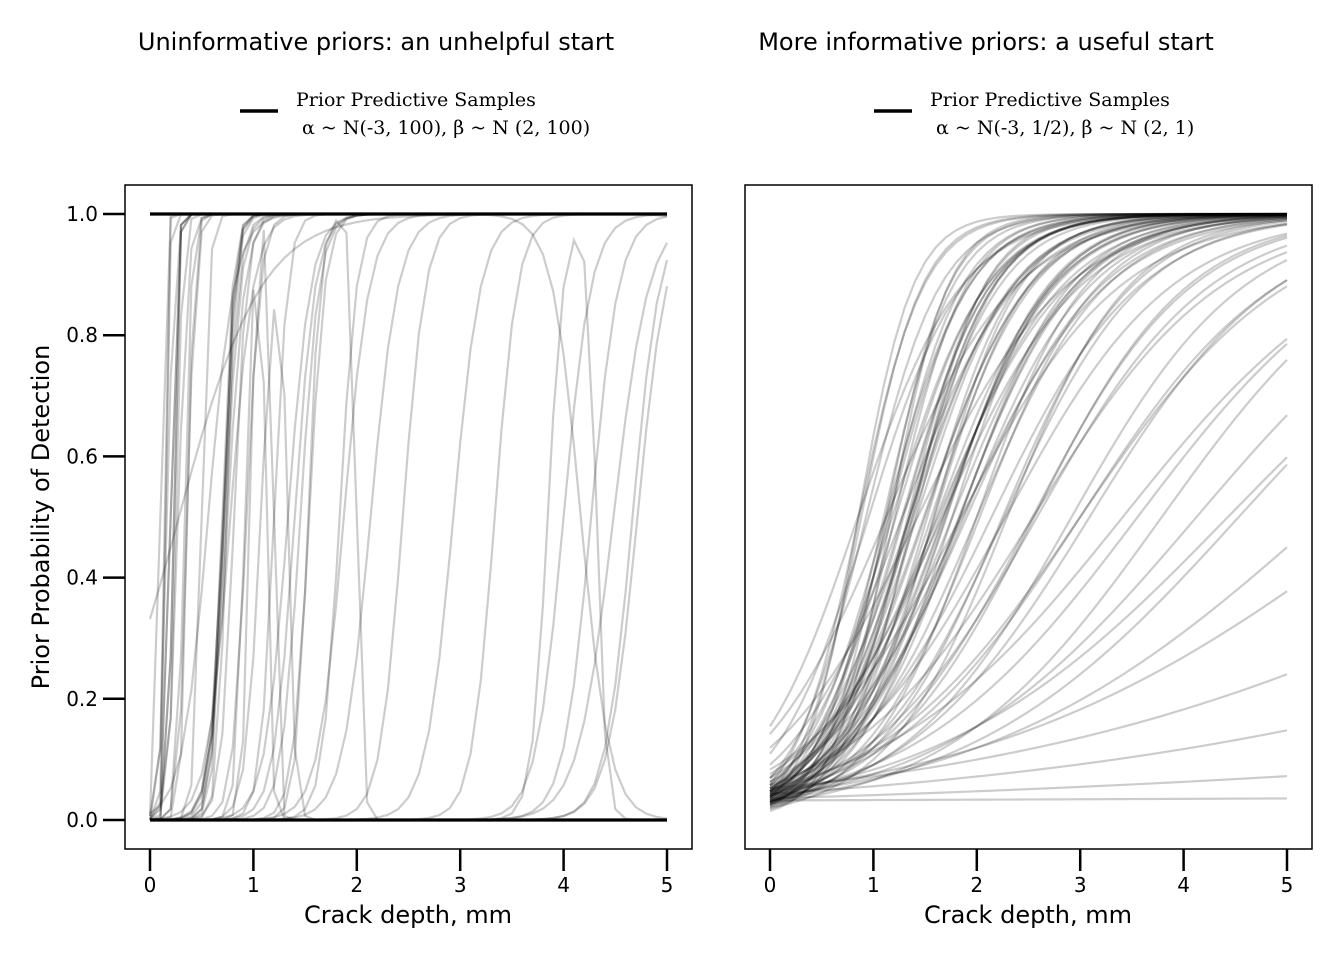  I want to click on left-y-axis-label: Prior Probability of Detection, so click(41, 517).